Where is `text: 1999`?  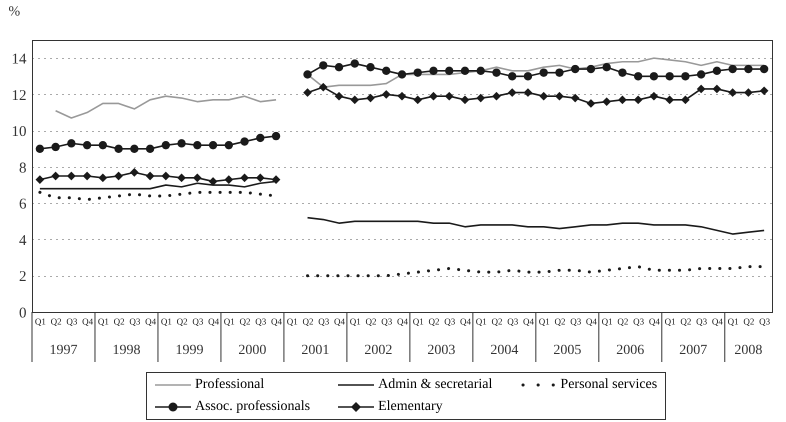 text: 1999 is located at coordinates (189, 350).